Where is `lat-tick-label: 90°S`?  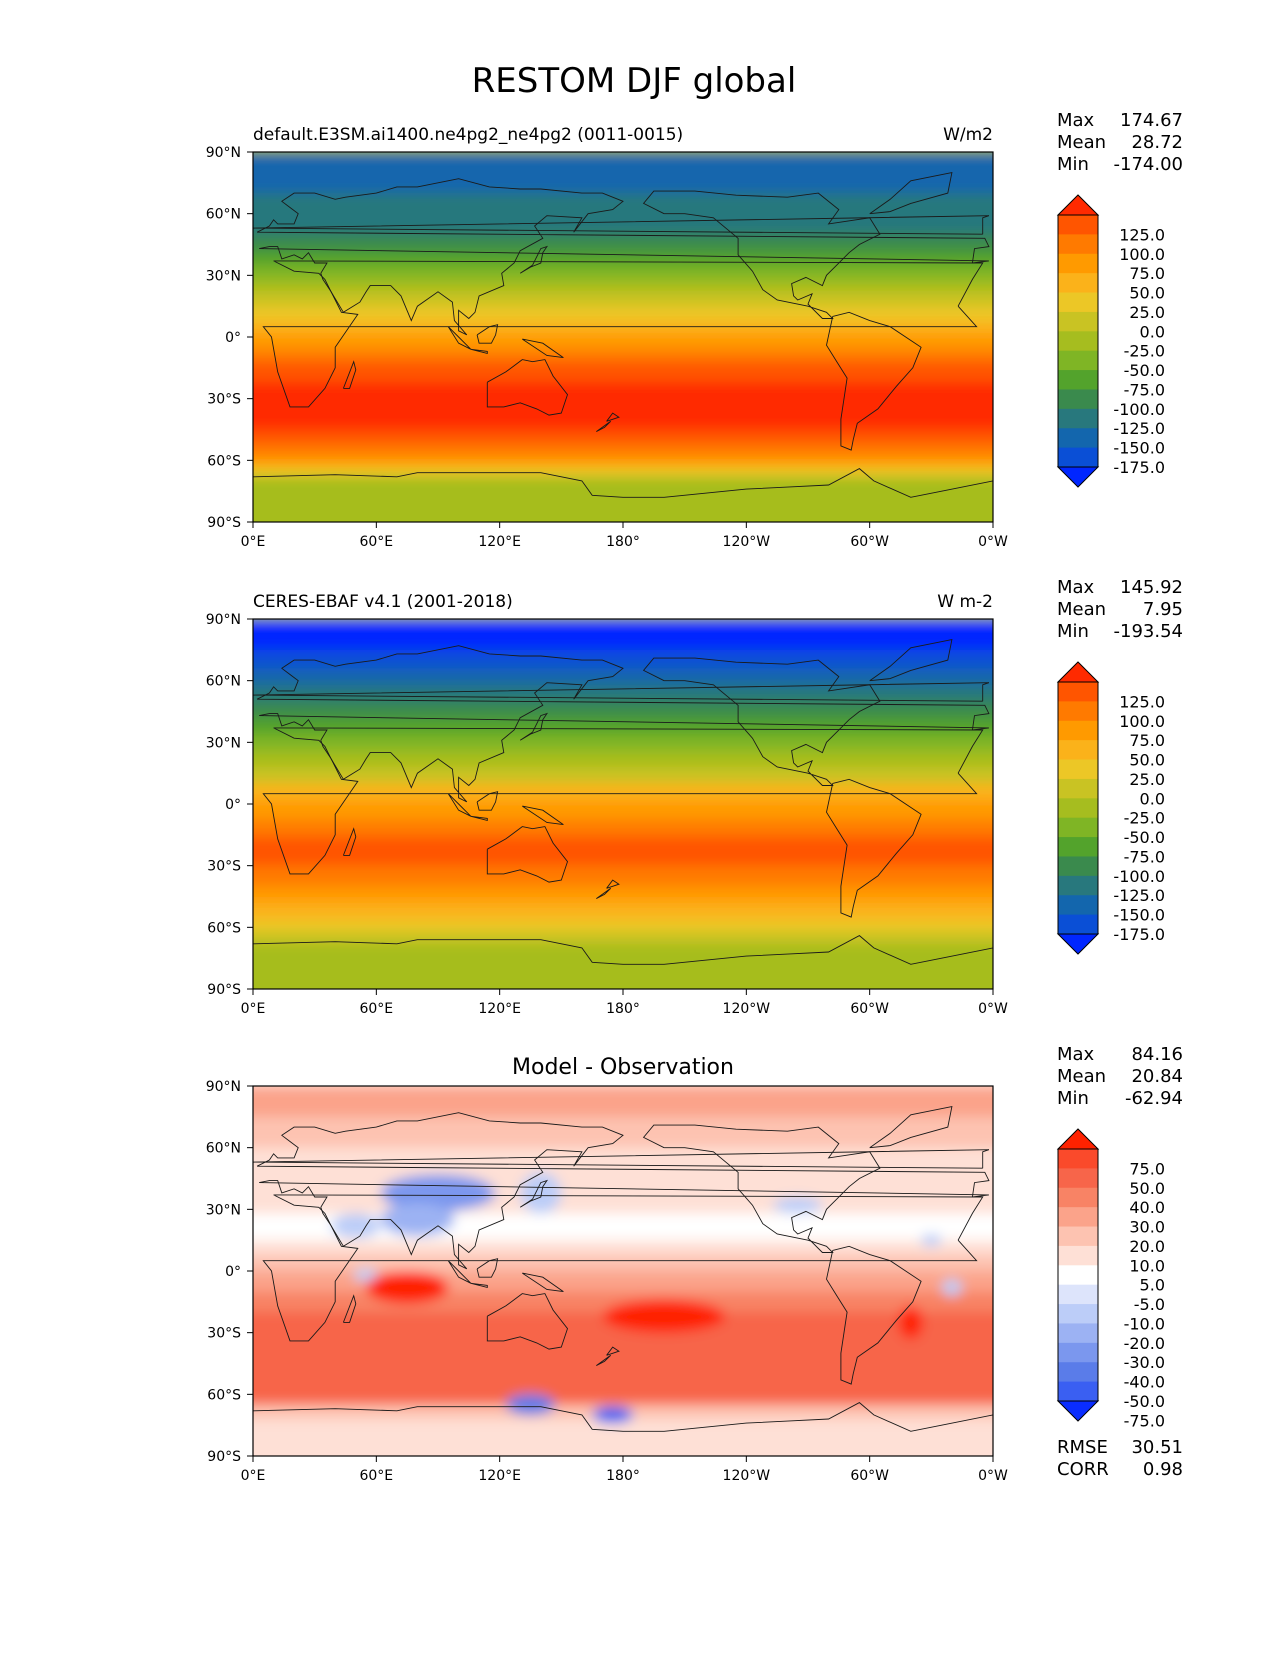
lat-tick-label: 90°S is located at coordinates (224, 990).